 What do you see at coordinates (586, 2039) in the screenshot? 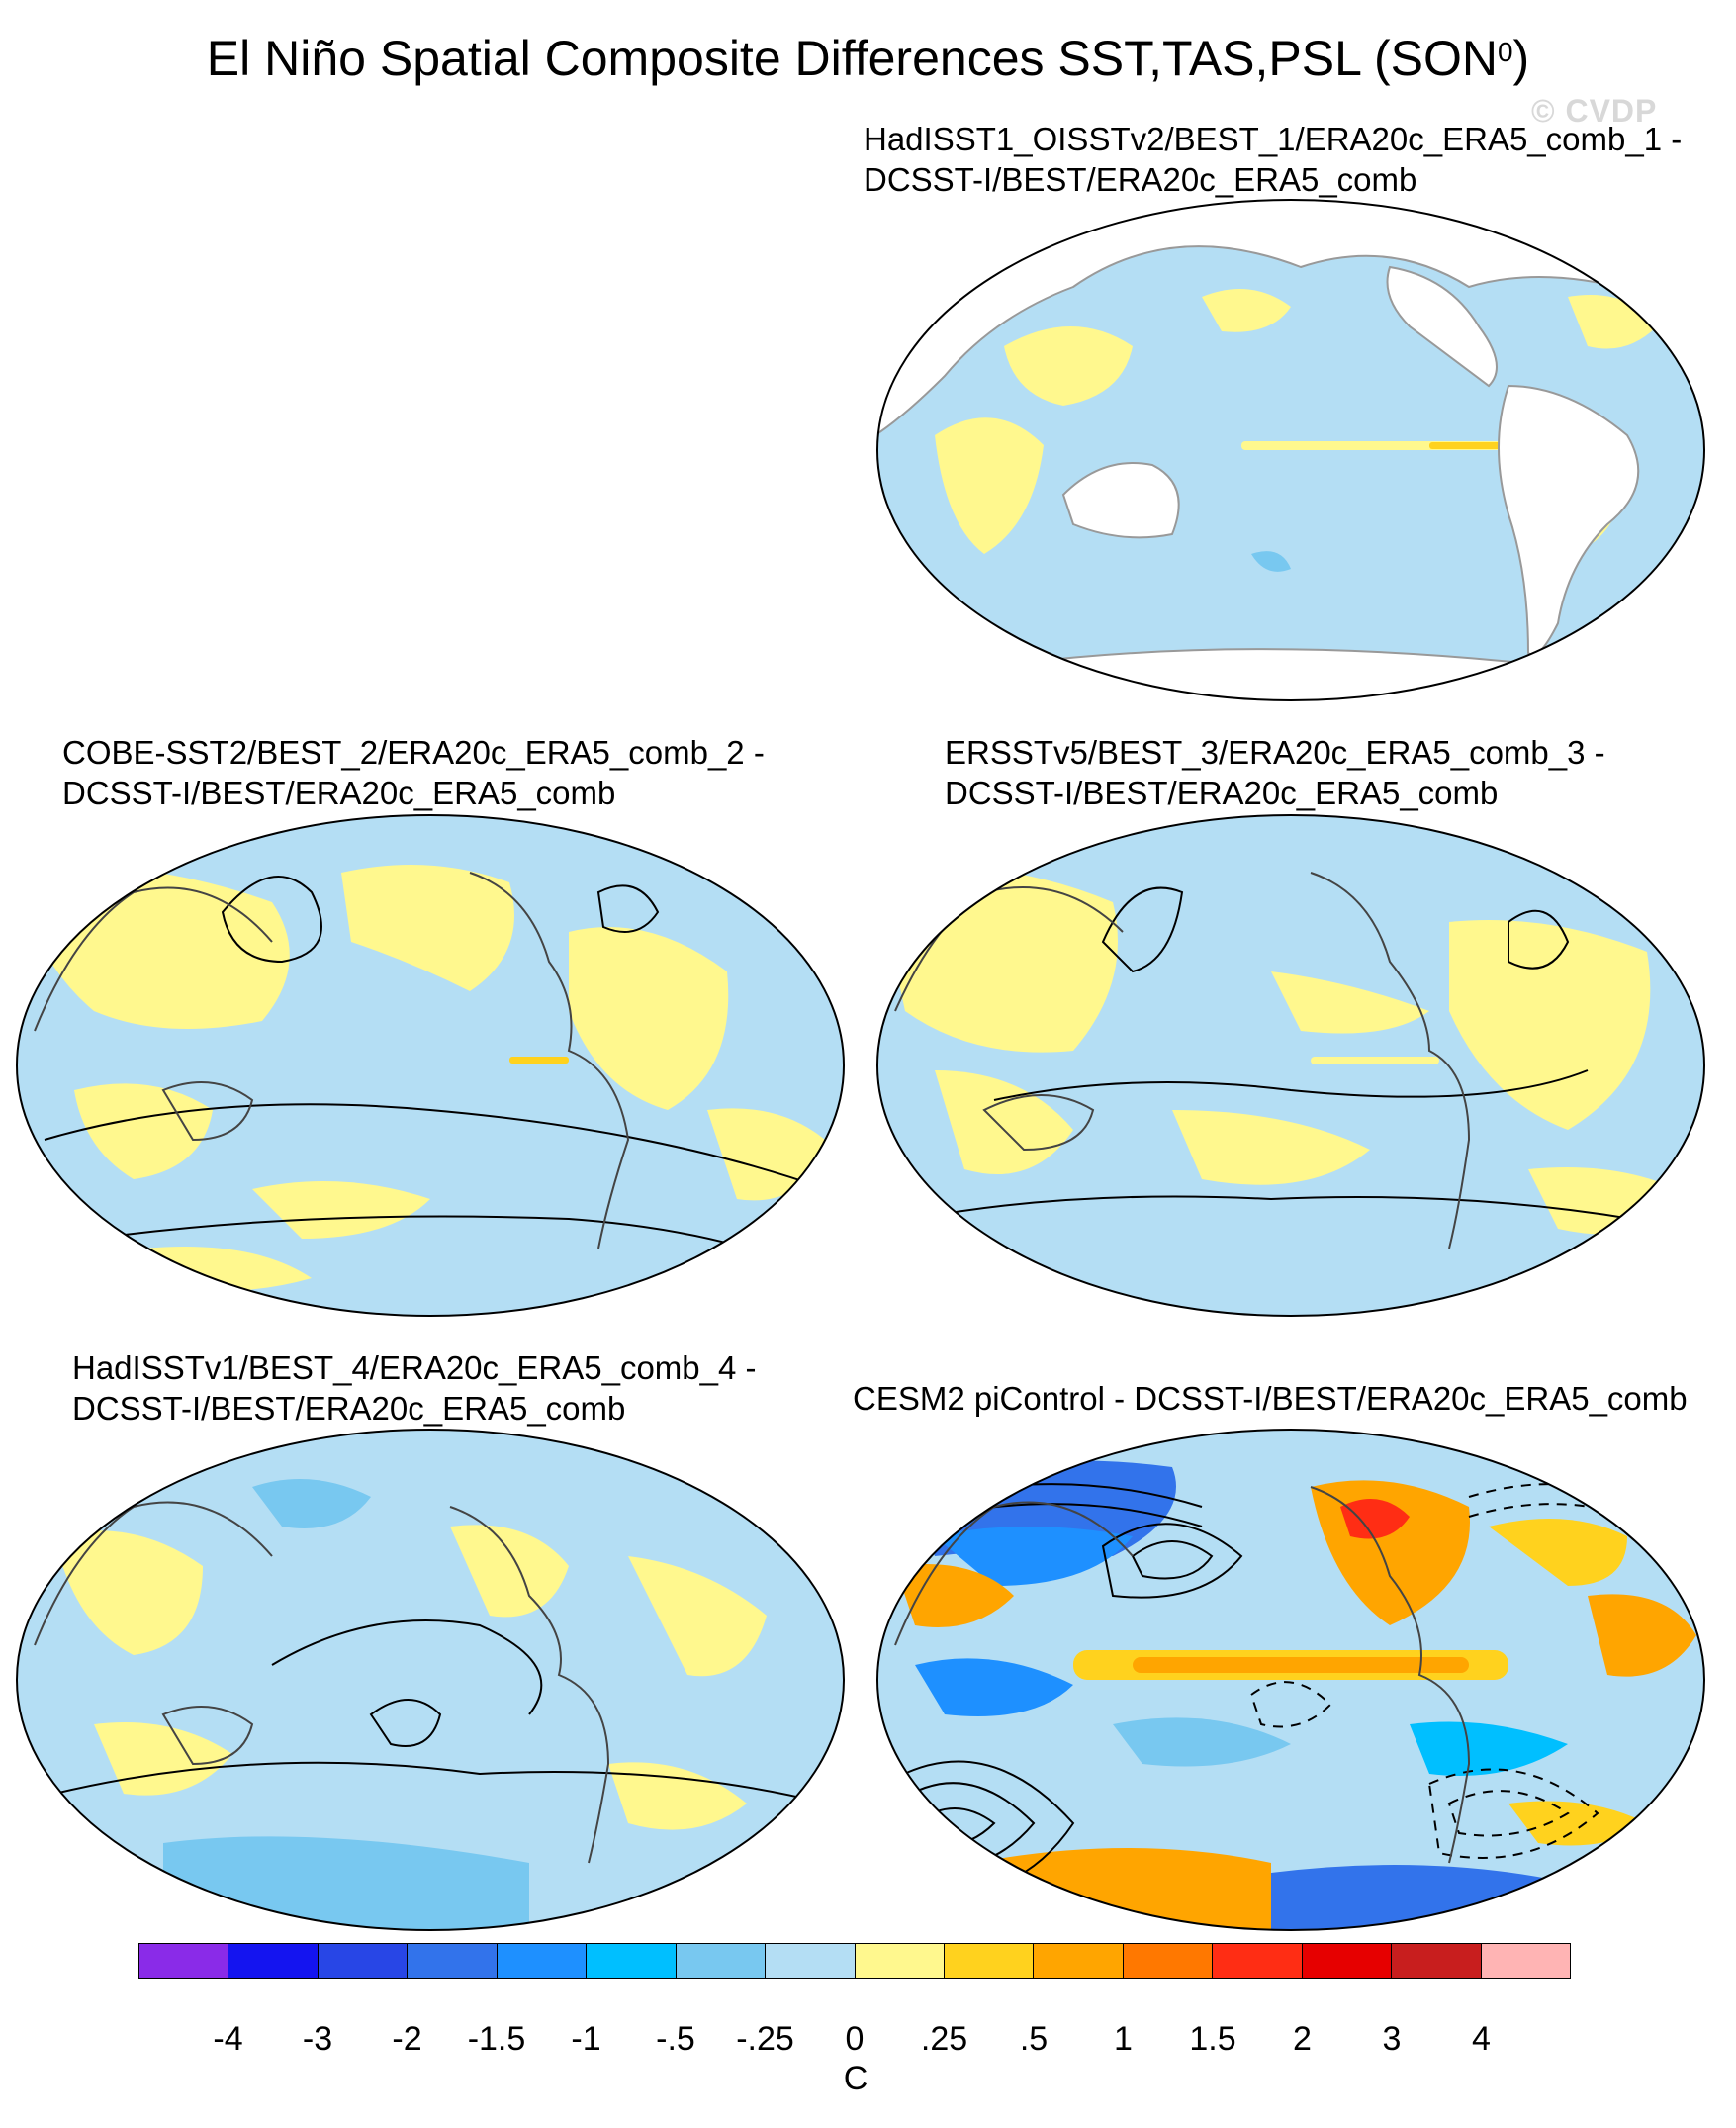
I see `colorbar-tick-label: -1` at bounding box center [586, 2039].